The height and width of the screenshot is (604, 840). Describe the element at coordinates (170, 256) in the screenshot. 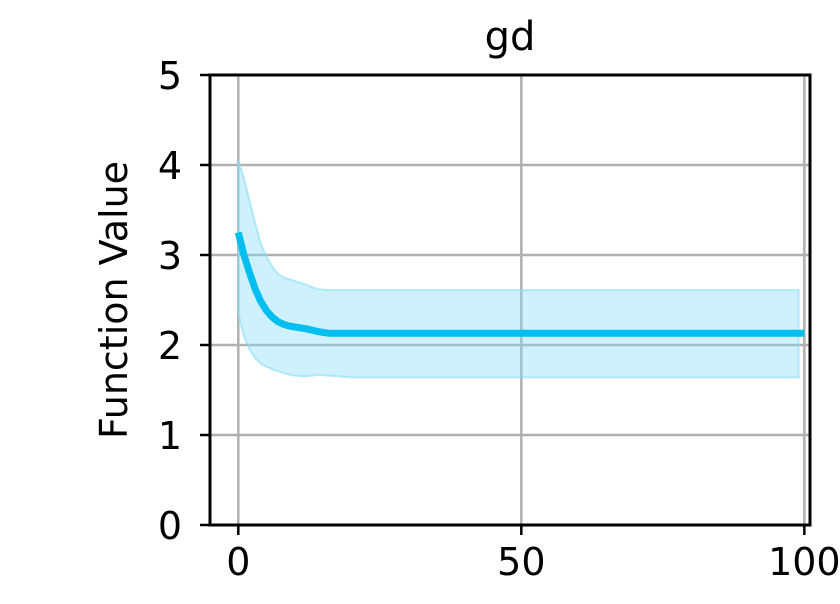

I see `y-tick-label: 3` at that location.